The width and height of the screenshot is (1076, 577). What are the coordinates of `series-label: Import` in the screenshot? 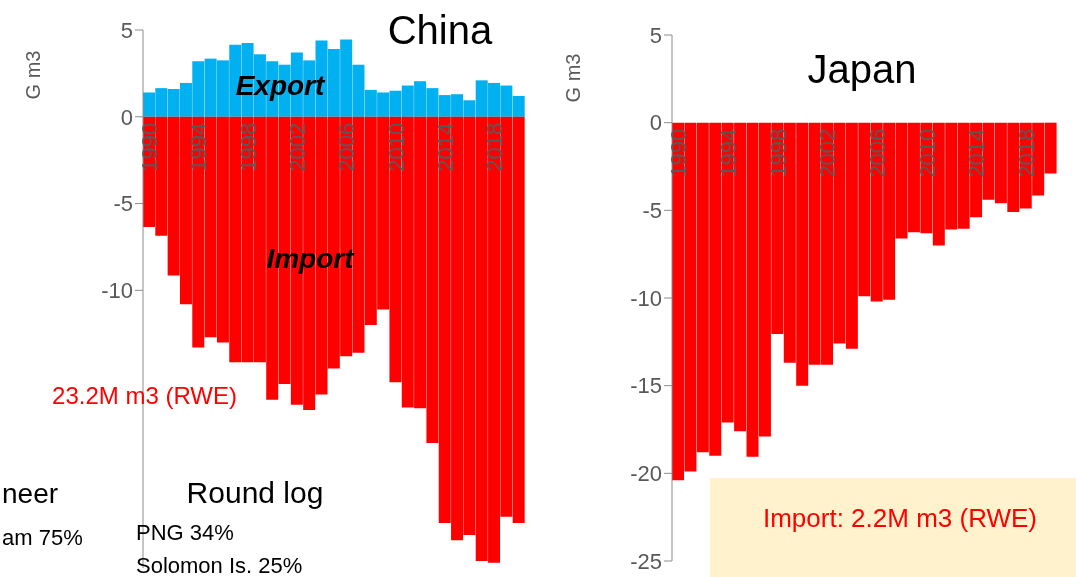 It's located at (311, 258).